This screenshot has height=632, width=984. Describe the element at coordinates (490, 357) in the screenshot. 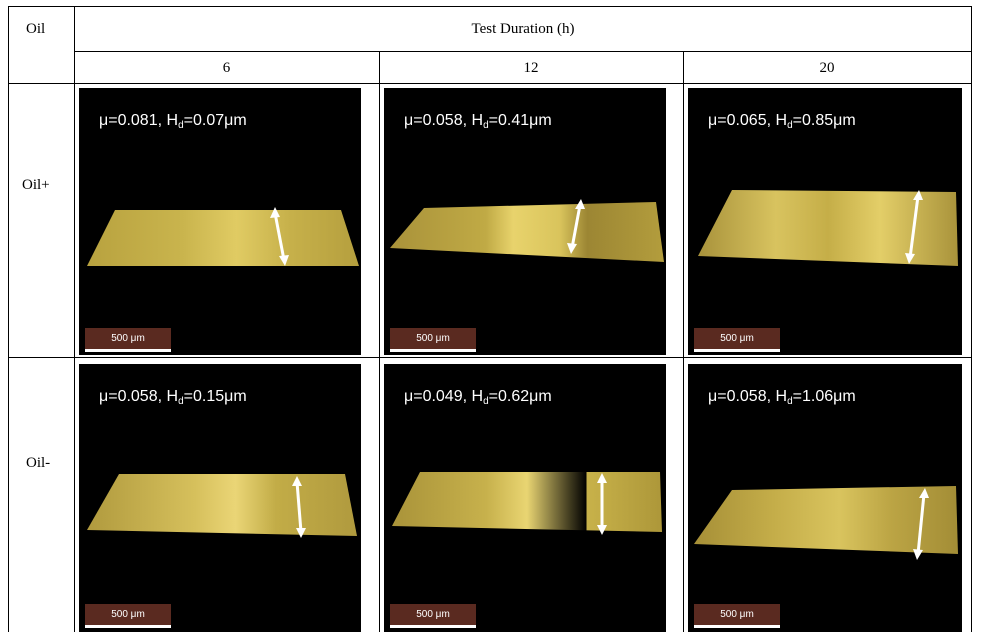

I see `row-divider` at that location.